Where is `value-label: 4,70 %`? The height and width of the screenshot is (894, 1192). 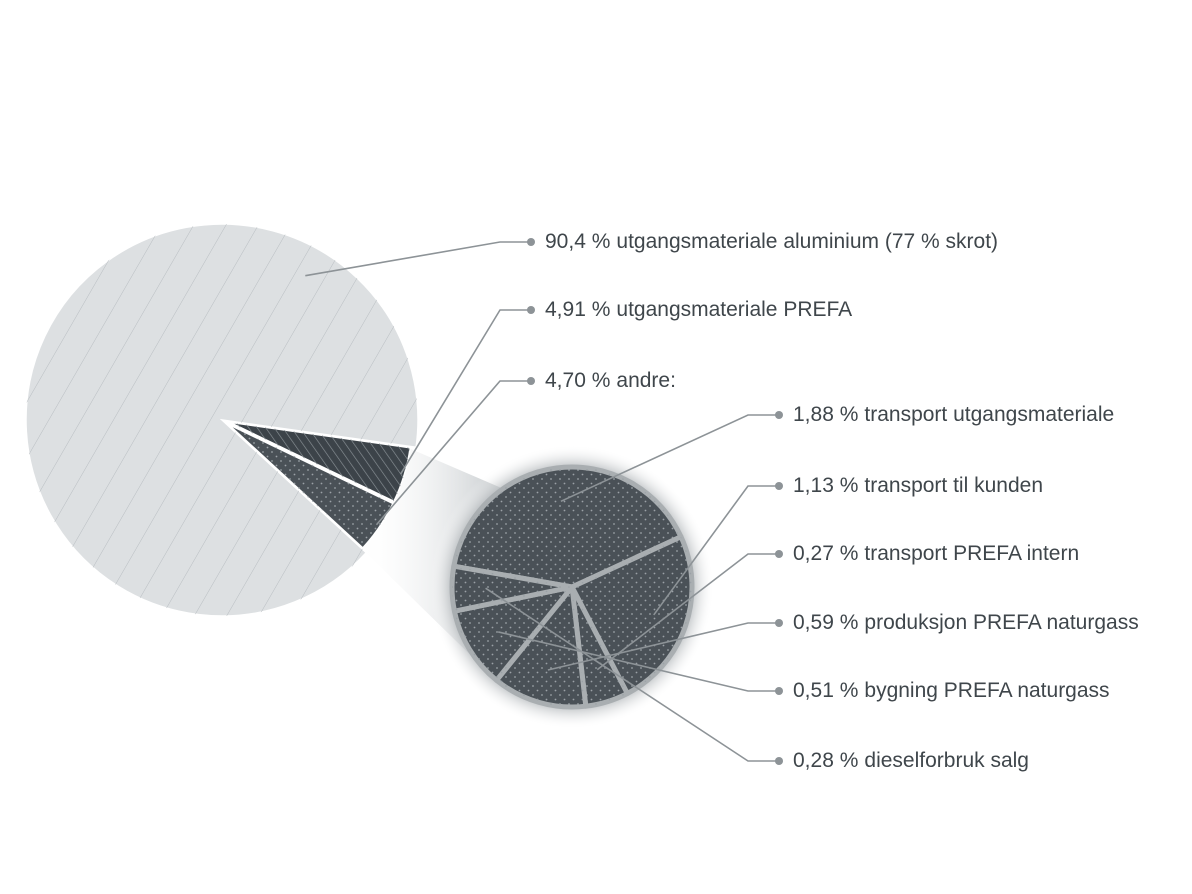
value-label: 4,70 % is located at coordinates (577, 380).